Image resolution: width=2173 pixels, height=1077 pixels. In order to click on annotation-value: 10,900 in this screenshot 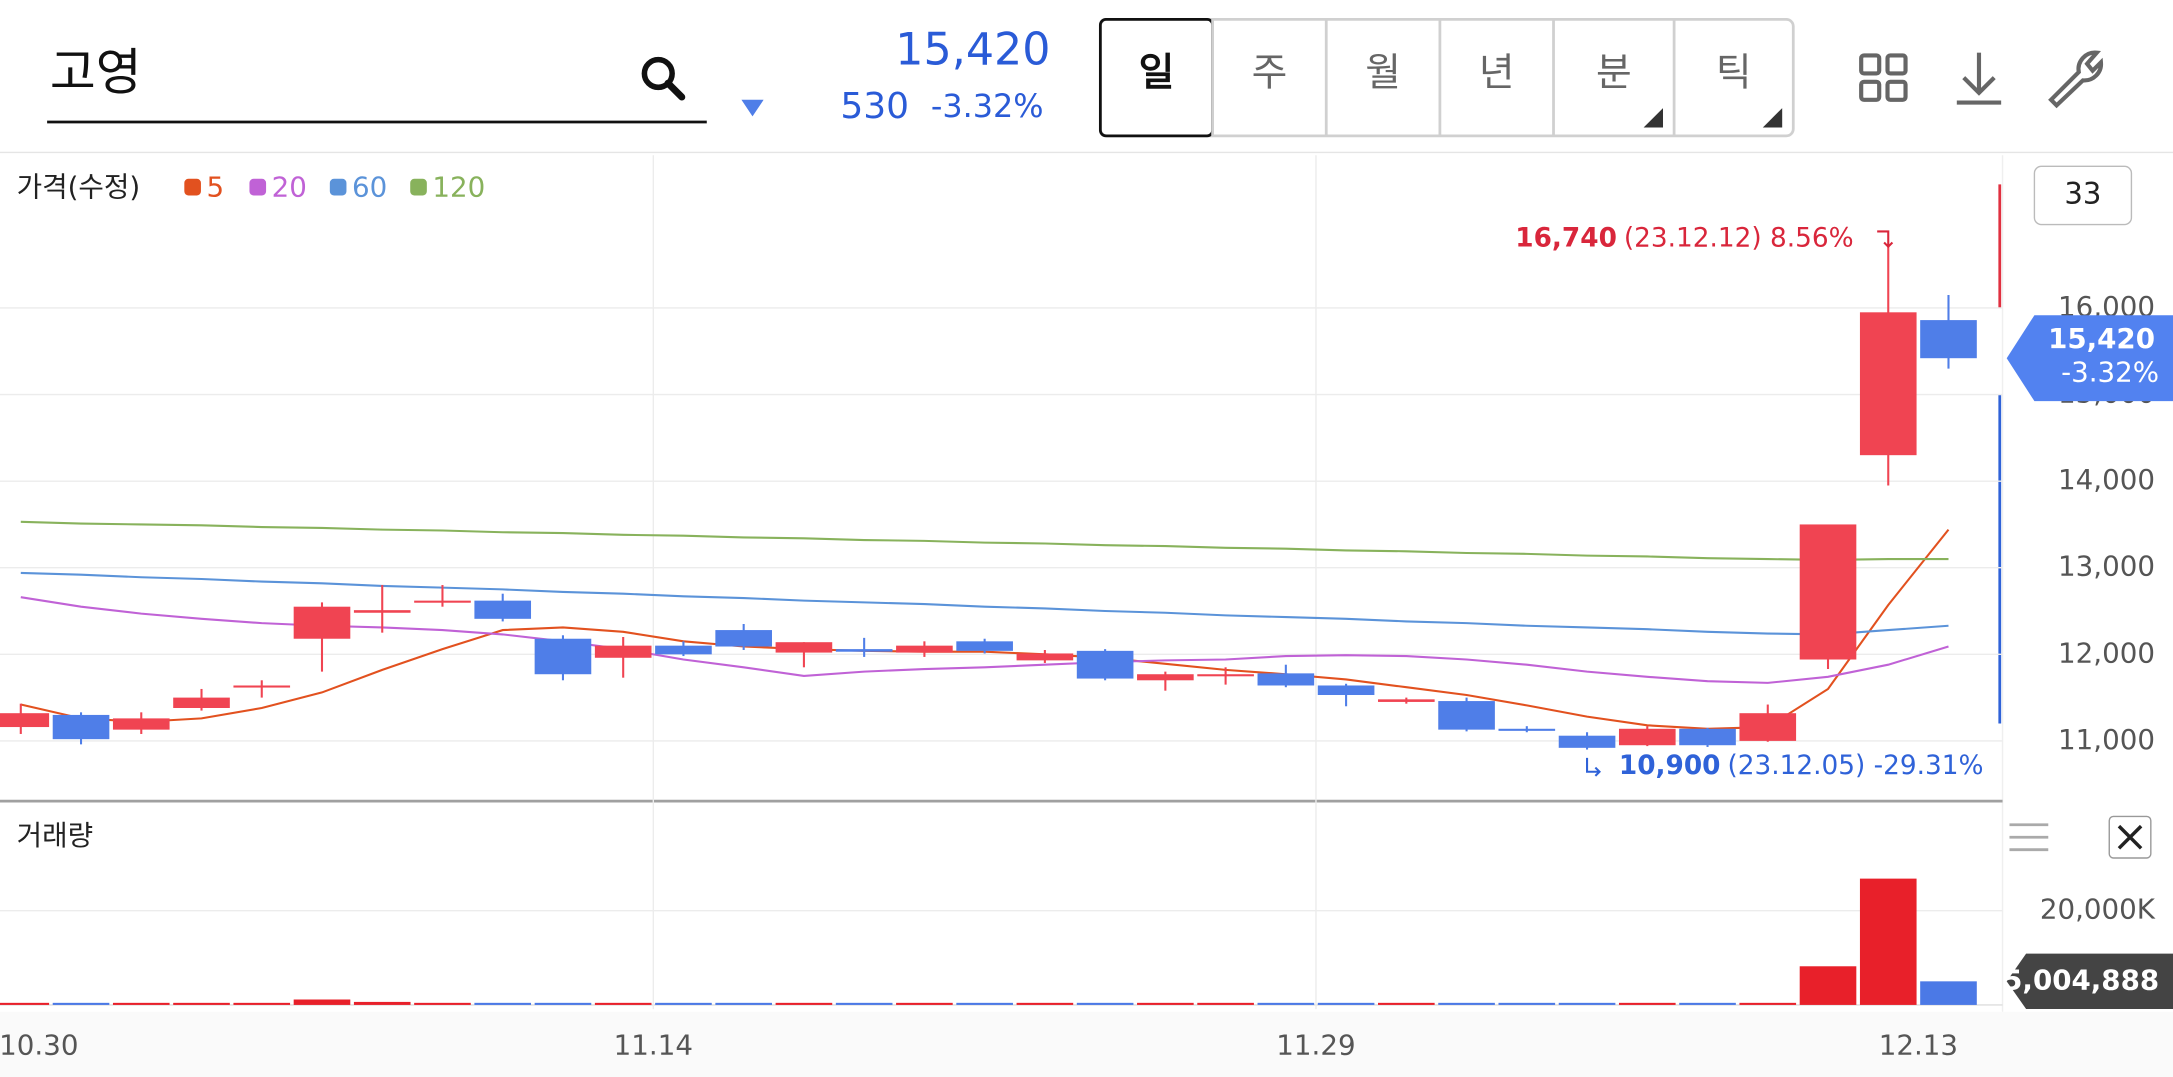, I will do `click(1670, 766)`.